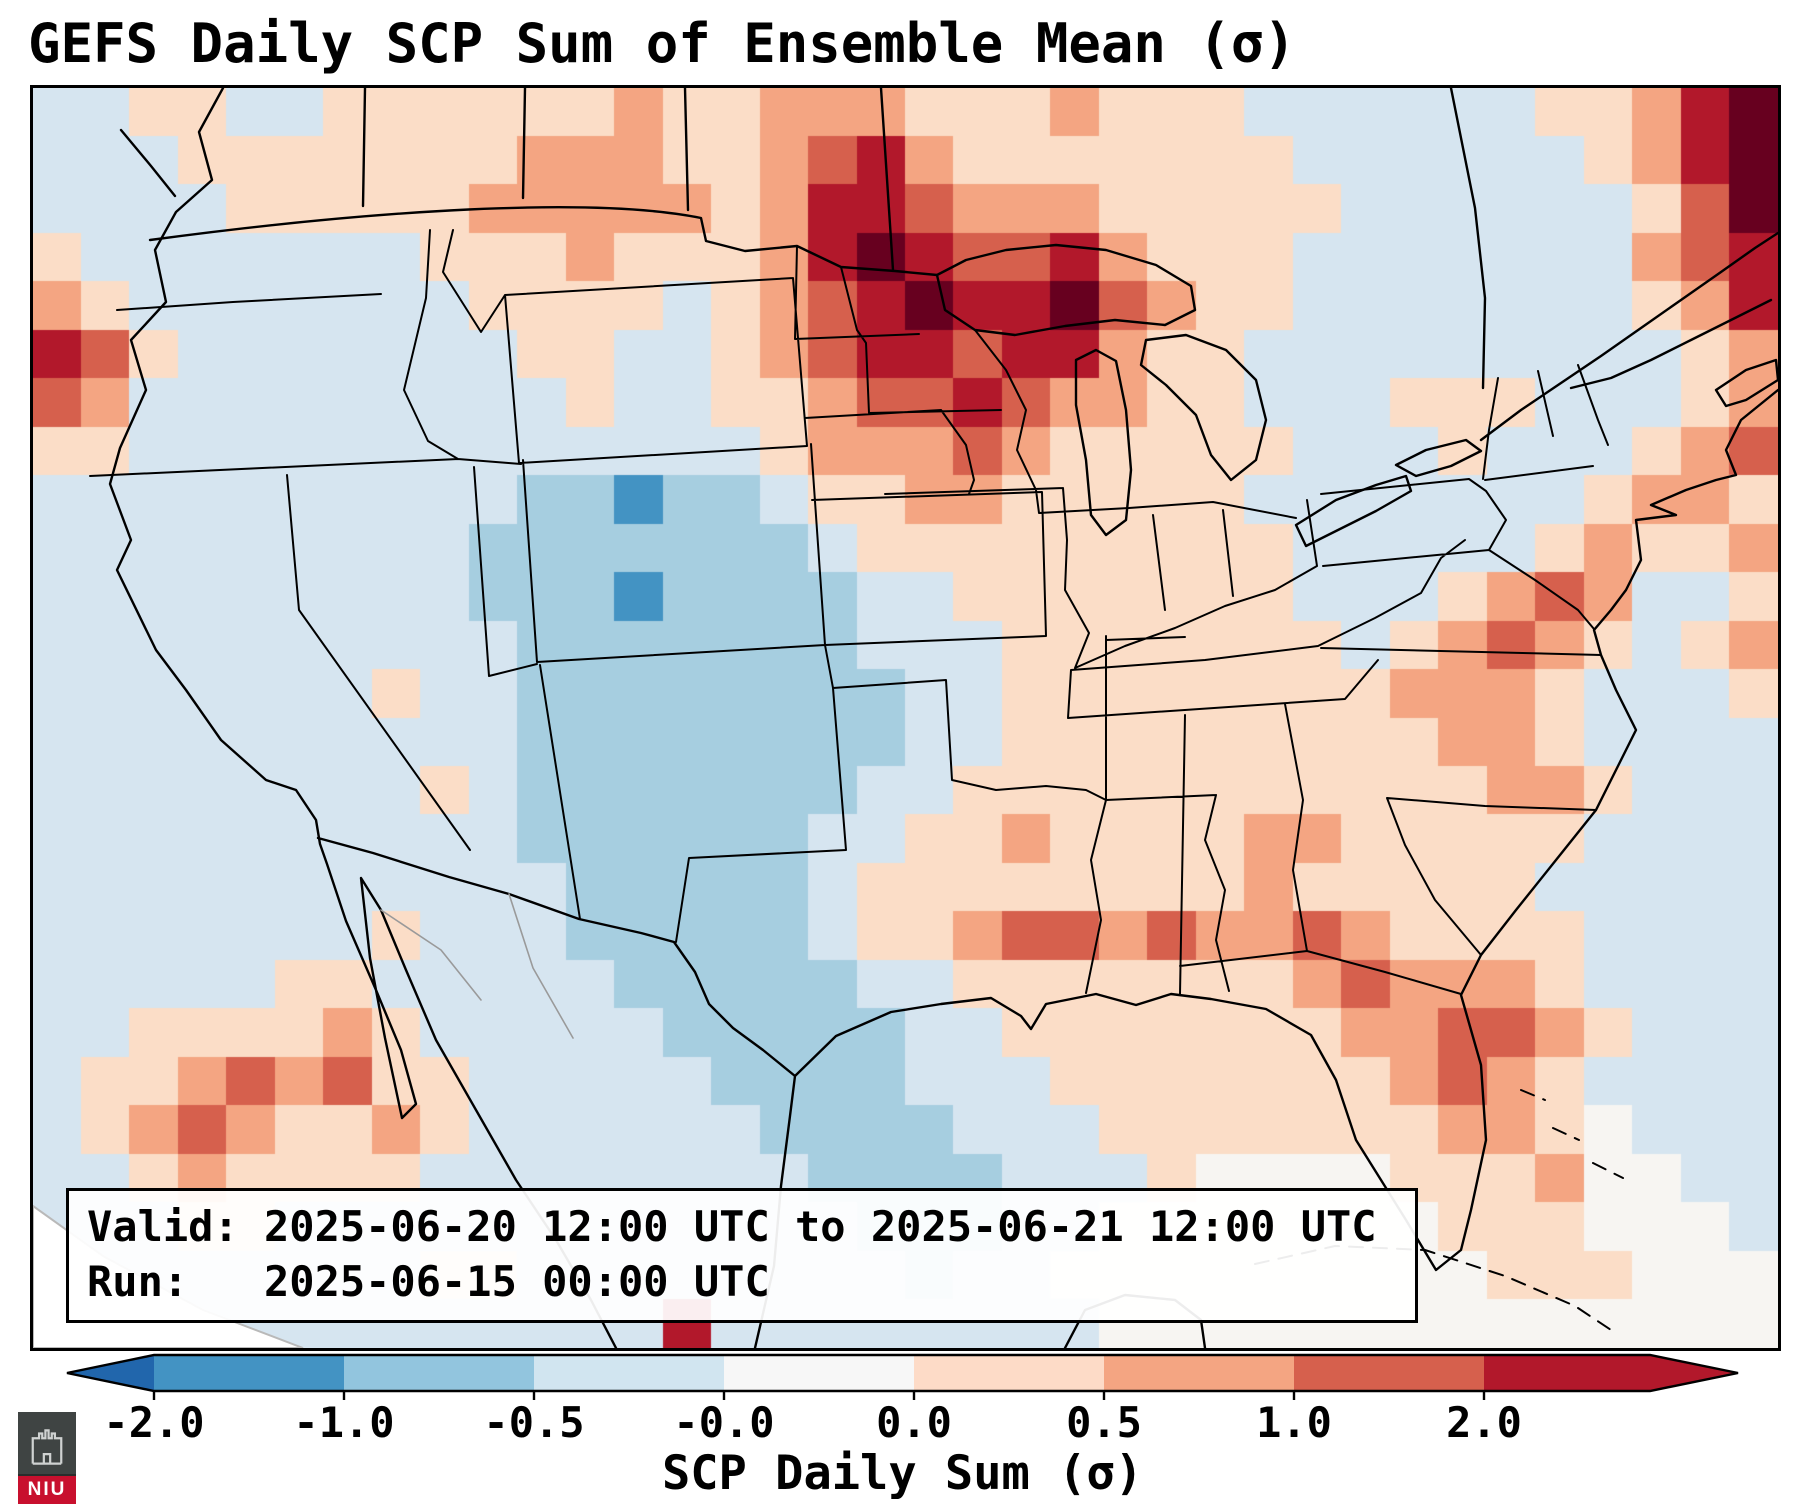 The width and height of the screenshot is (1803, 1506). What do you see at coordinates (1484, 1422) in the screenshot?
I see `colorbar-tick-label: 2.0` at bounding box center [1484, 1422].